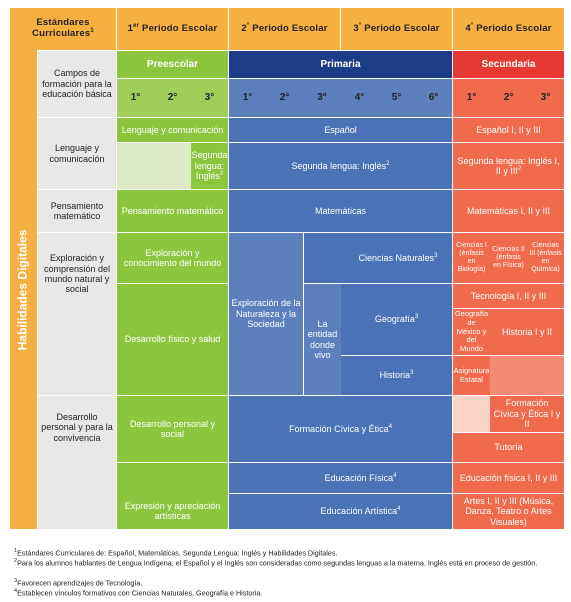 This screenshot has height=602, width=571. What do you see at coordinates (545, 98) in the screenshot?
I see `grade-sec-3-text: 3°` at bounding box center [545, 98].